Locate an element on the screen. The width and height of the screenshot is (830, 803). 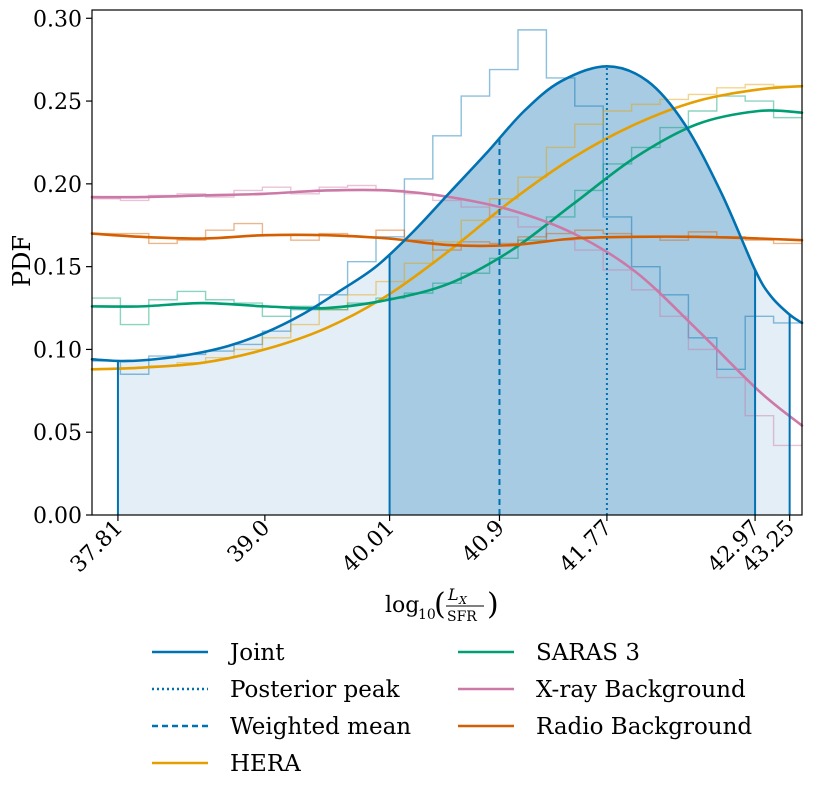
x-axis-label-numerator: L is located at coordinates (453, 594).